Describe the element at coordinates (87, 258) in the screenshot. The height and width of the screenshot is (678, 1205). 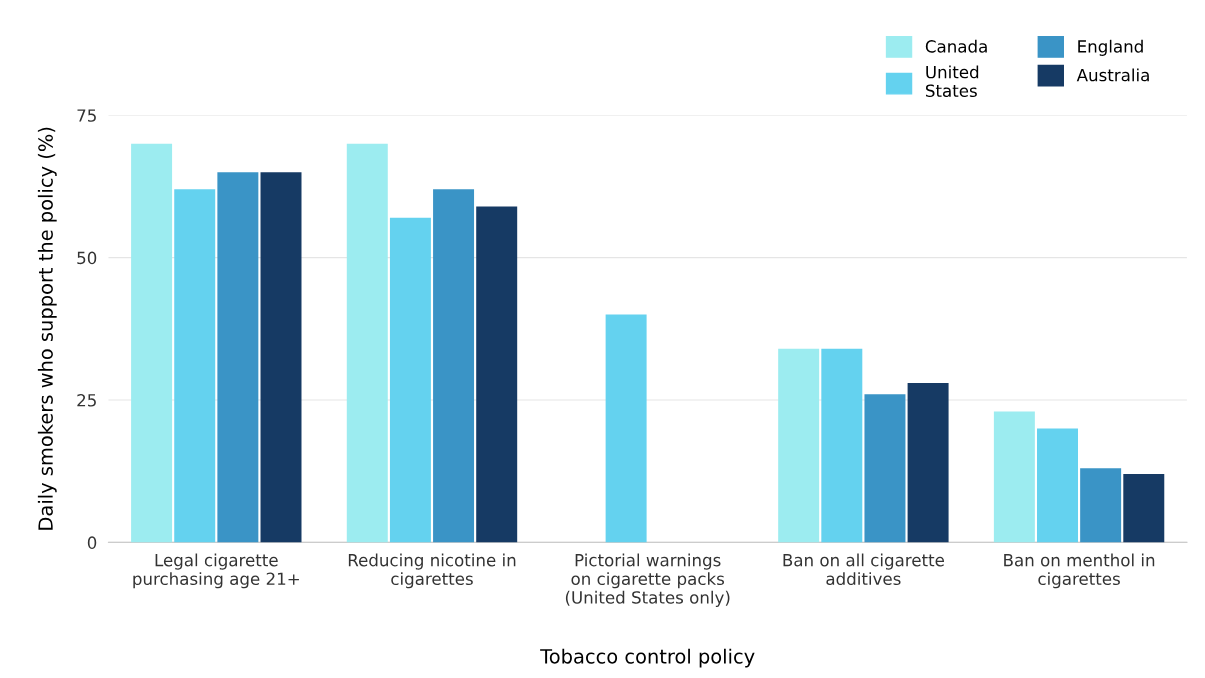
I see `y-tick-label: 50` at that location.